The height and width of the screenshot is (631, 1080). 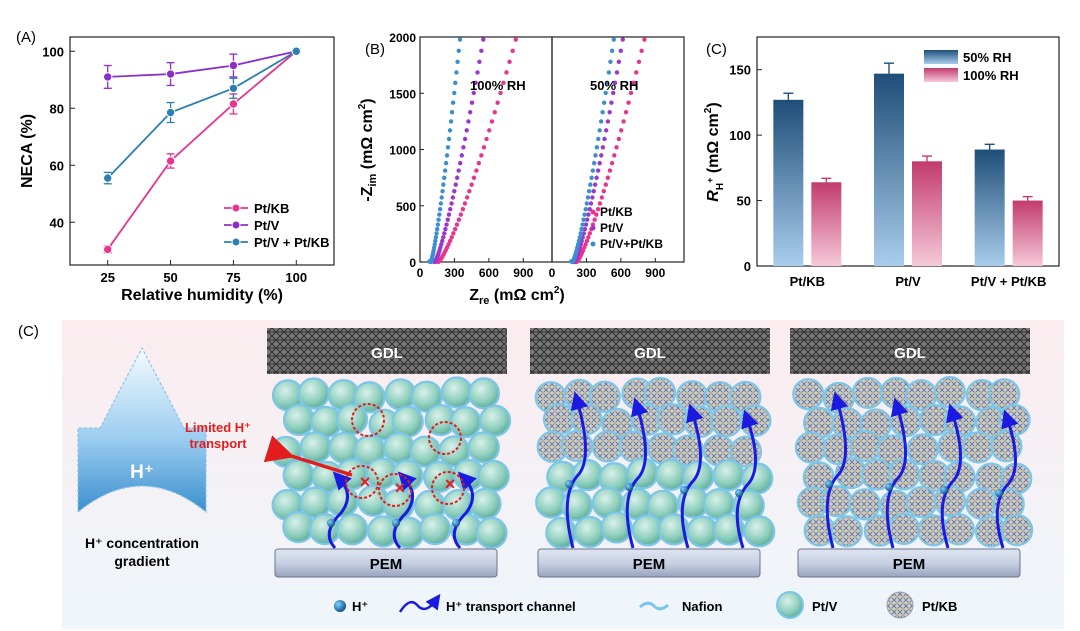 What do you see at coordinates (402, 38) in the screenshot?
I see `y-tick-label: 2000` at bounding box center [402, 38].